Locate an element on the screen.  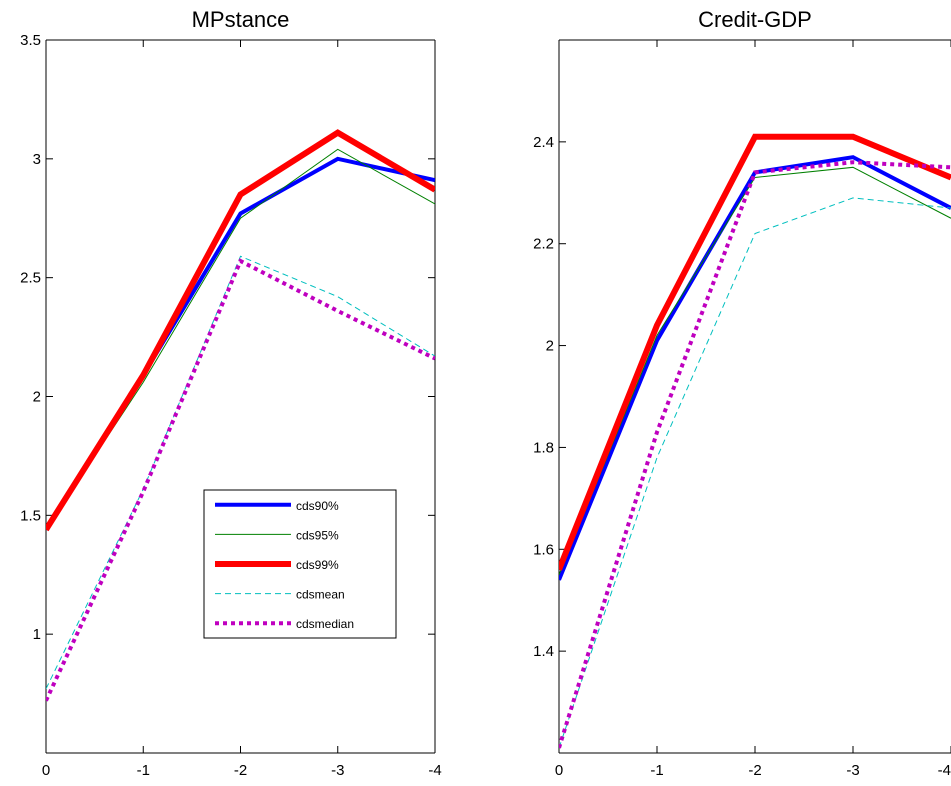
y-tick-label: 1 is located at coordinates (37, 634).